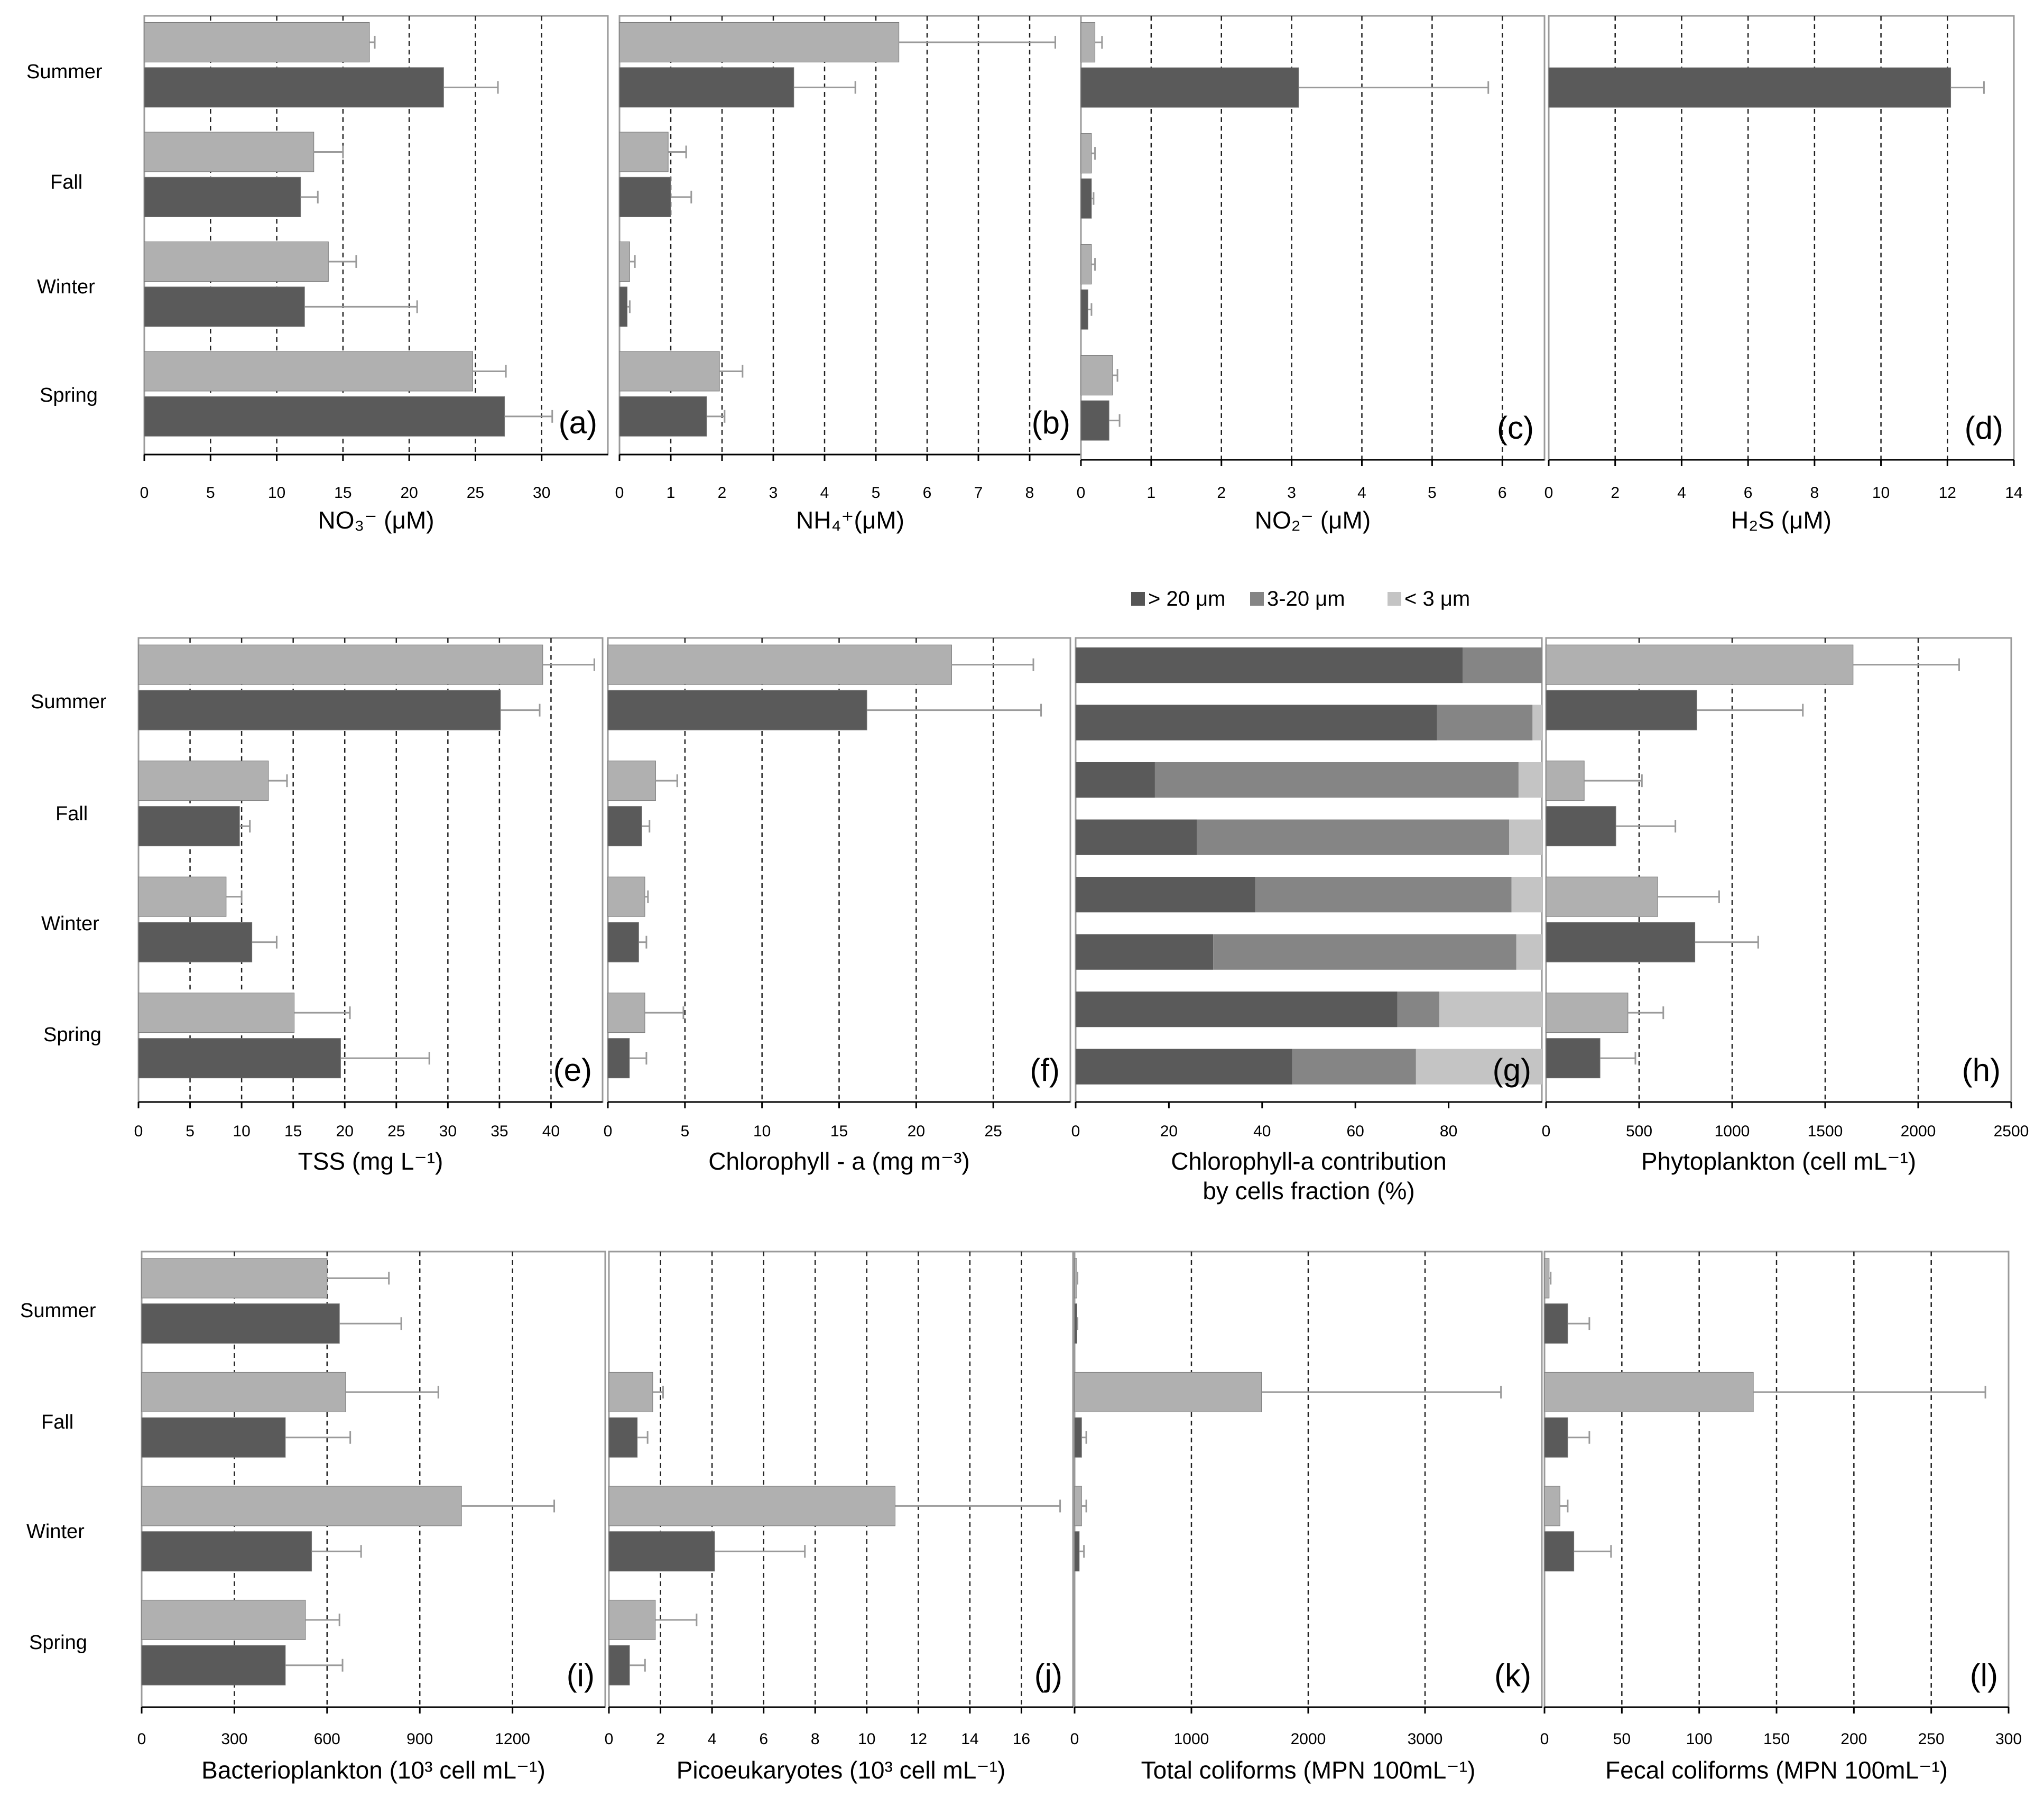  What do you see at coordinates (1048, 1675) in the screenshot?
I see `panel-label: (j)` at bounding box center [1048, 1675].